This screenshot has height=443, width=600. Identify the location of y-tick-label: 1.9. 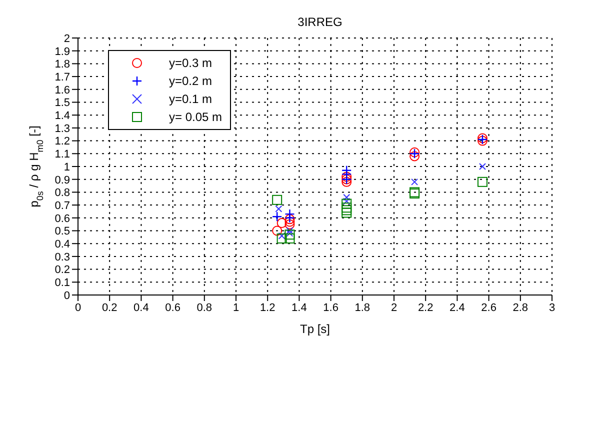
(62, 52).